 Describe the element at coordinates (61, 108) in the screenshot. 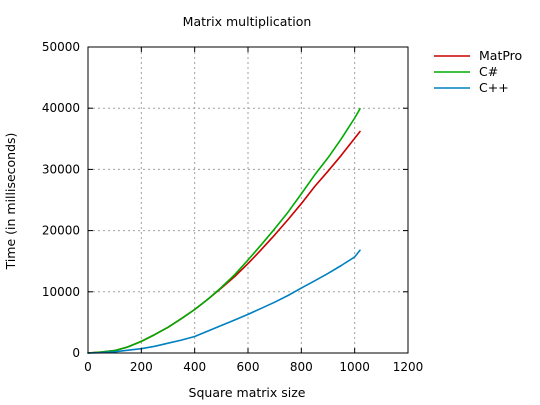

I see `y-tick-label: 40000` at that location.